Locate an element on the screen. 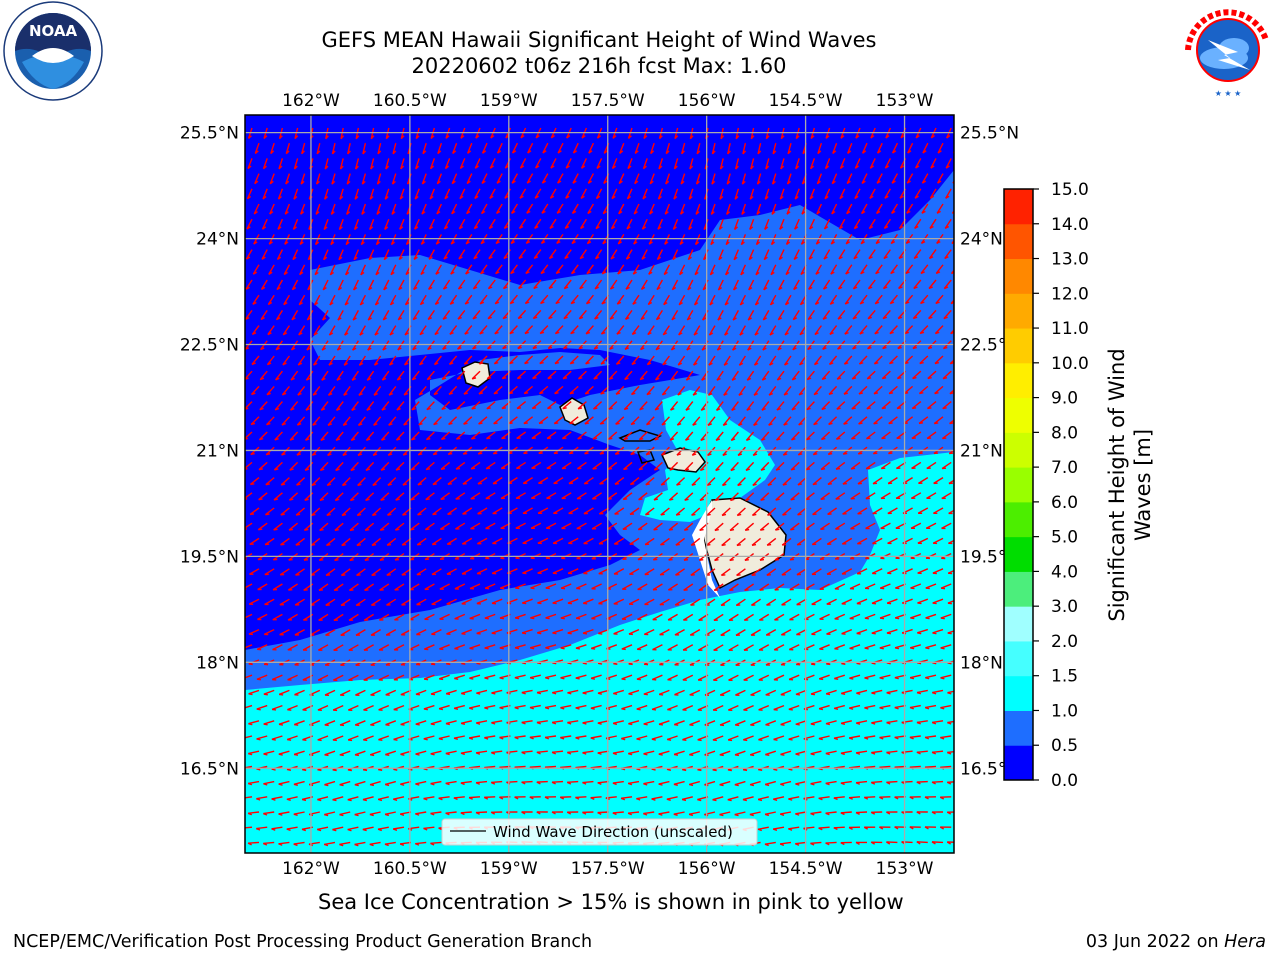  colorbar-tick-label: 14.0 is located at coordinates (1070, 225).